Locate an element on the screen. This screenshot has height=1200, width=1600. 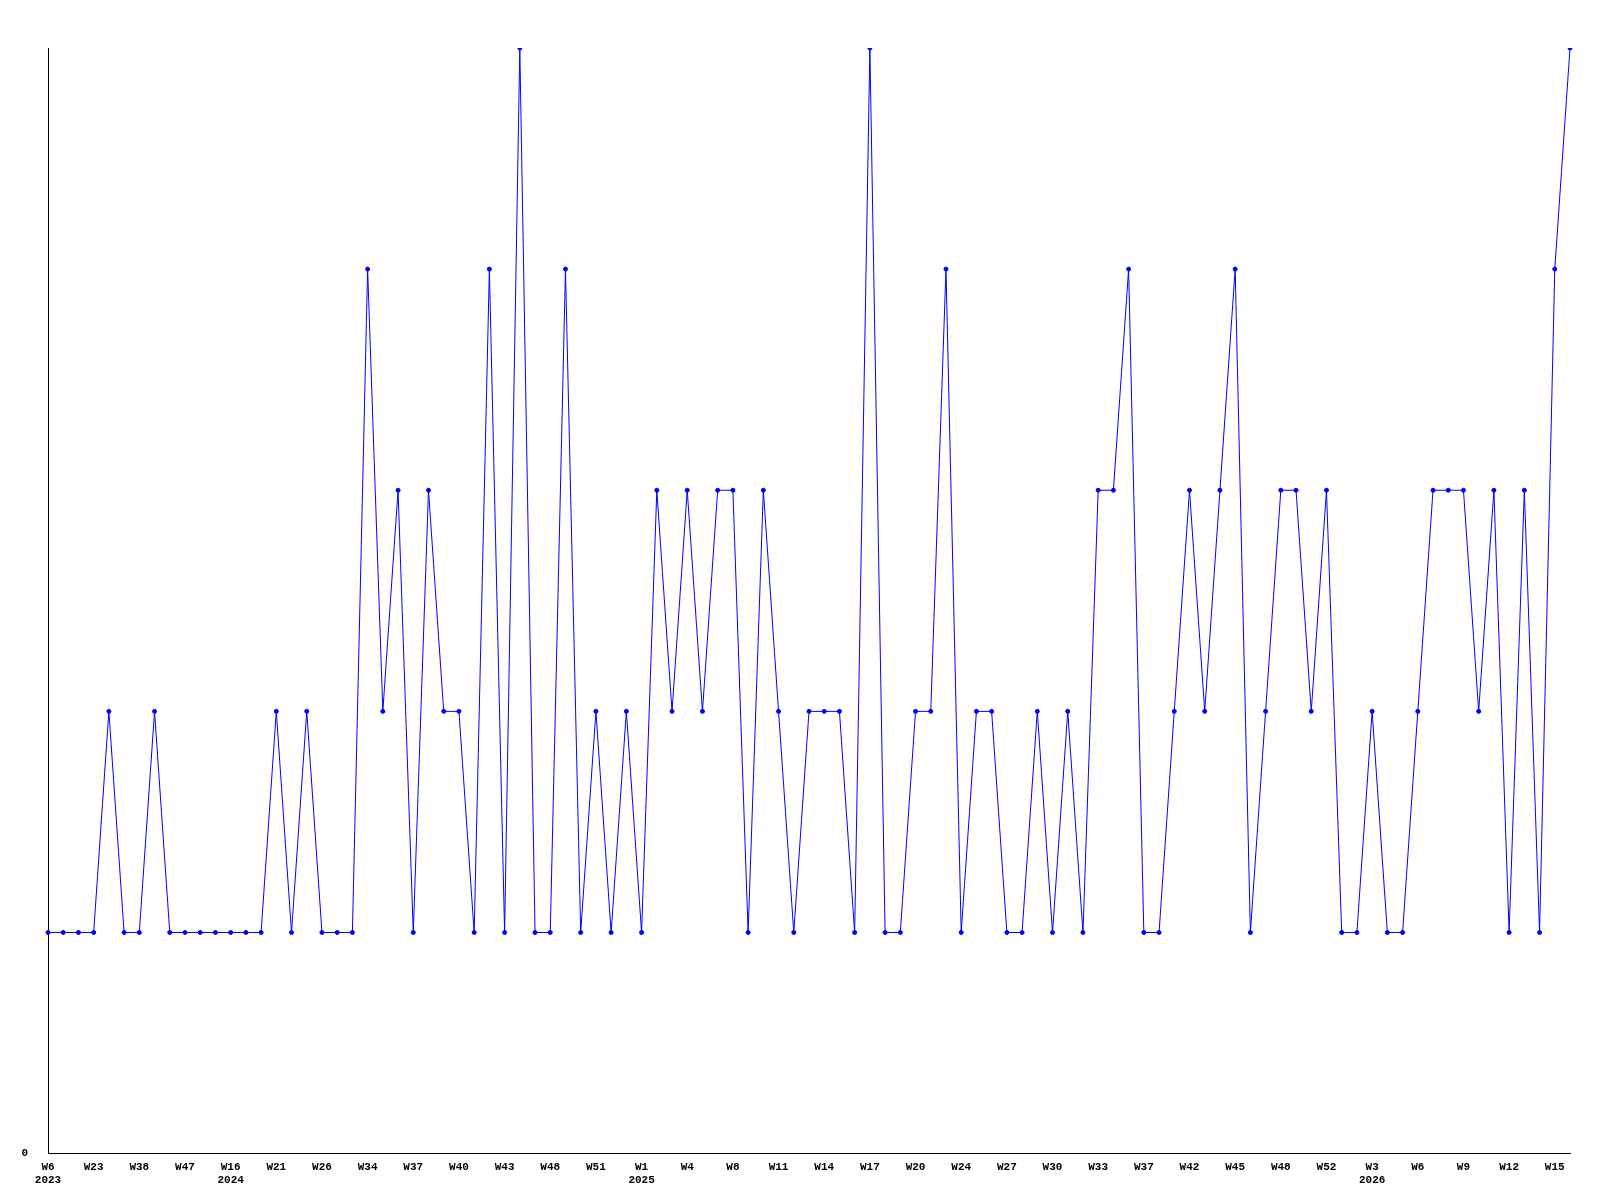
x-tick-label: W4 is located at coordinates (687, 1166).